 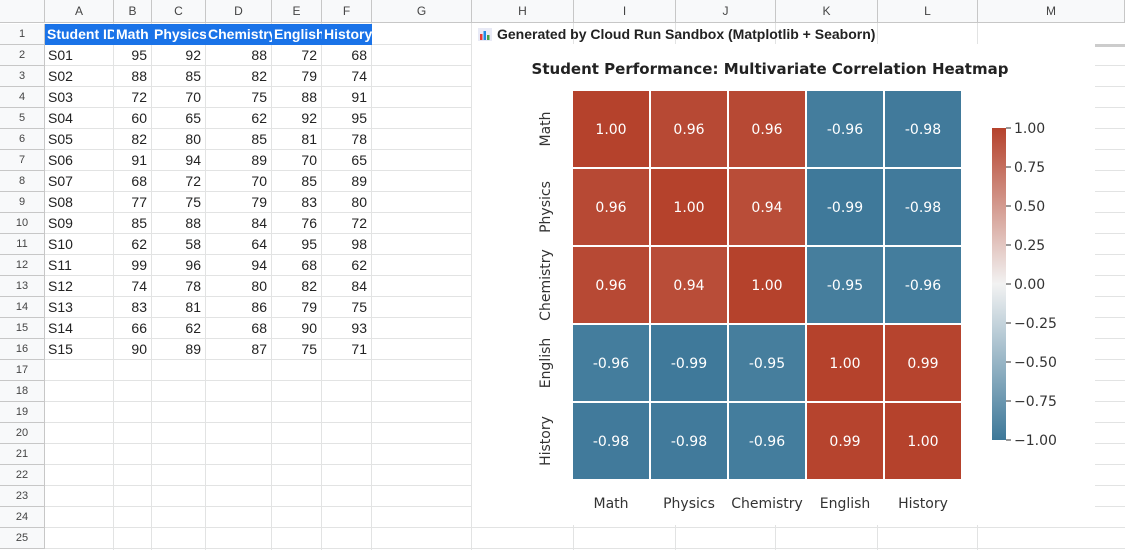 What do you see at coordinates (726, 11) in the screenshot?
I see `column-header-j: J` at bounding box center [726, 11].